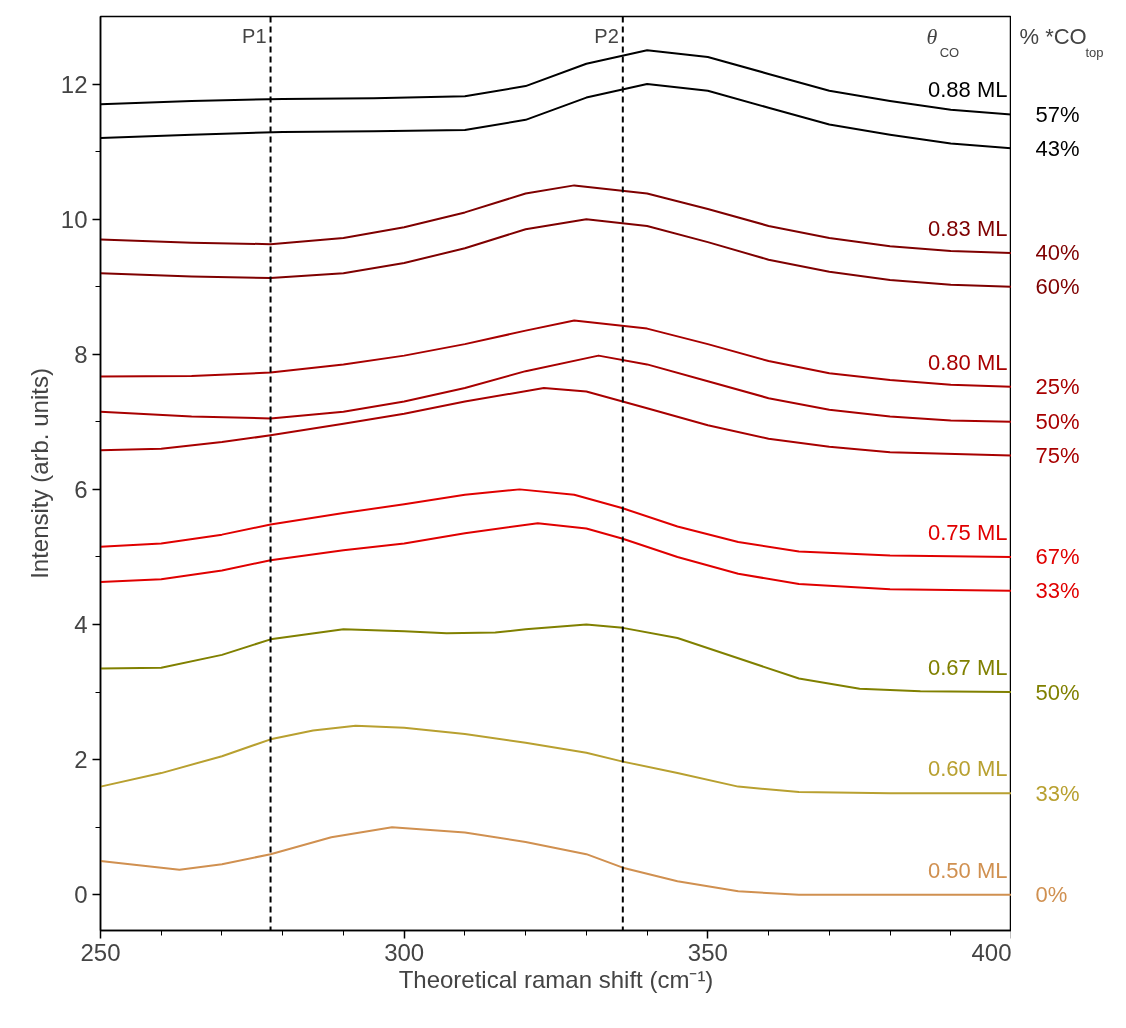 The width and height of the screenshot is (1126, 1028). What do you see at coordinates (991, 952) in the screenshot?
I see `x-tick-label: 400` at bounding box center [991, 952].